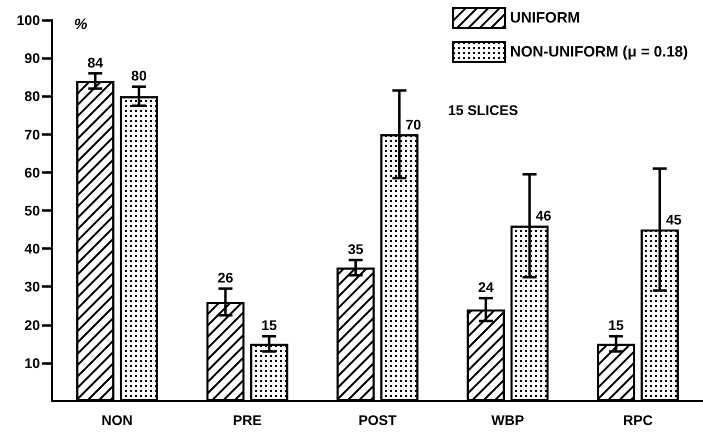 The height and width of the screenshot is (433, 703). What do you see at coordinates (32, 134) in the screenshot?
I see `y-tick-label: 70` at bounding box center [32, 134].